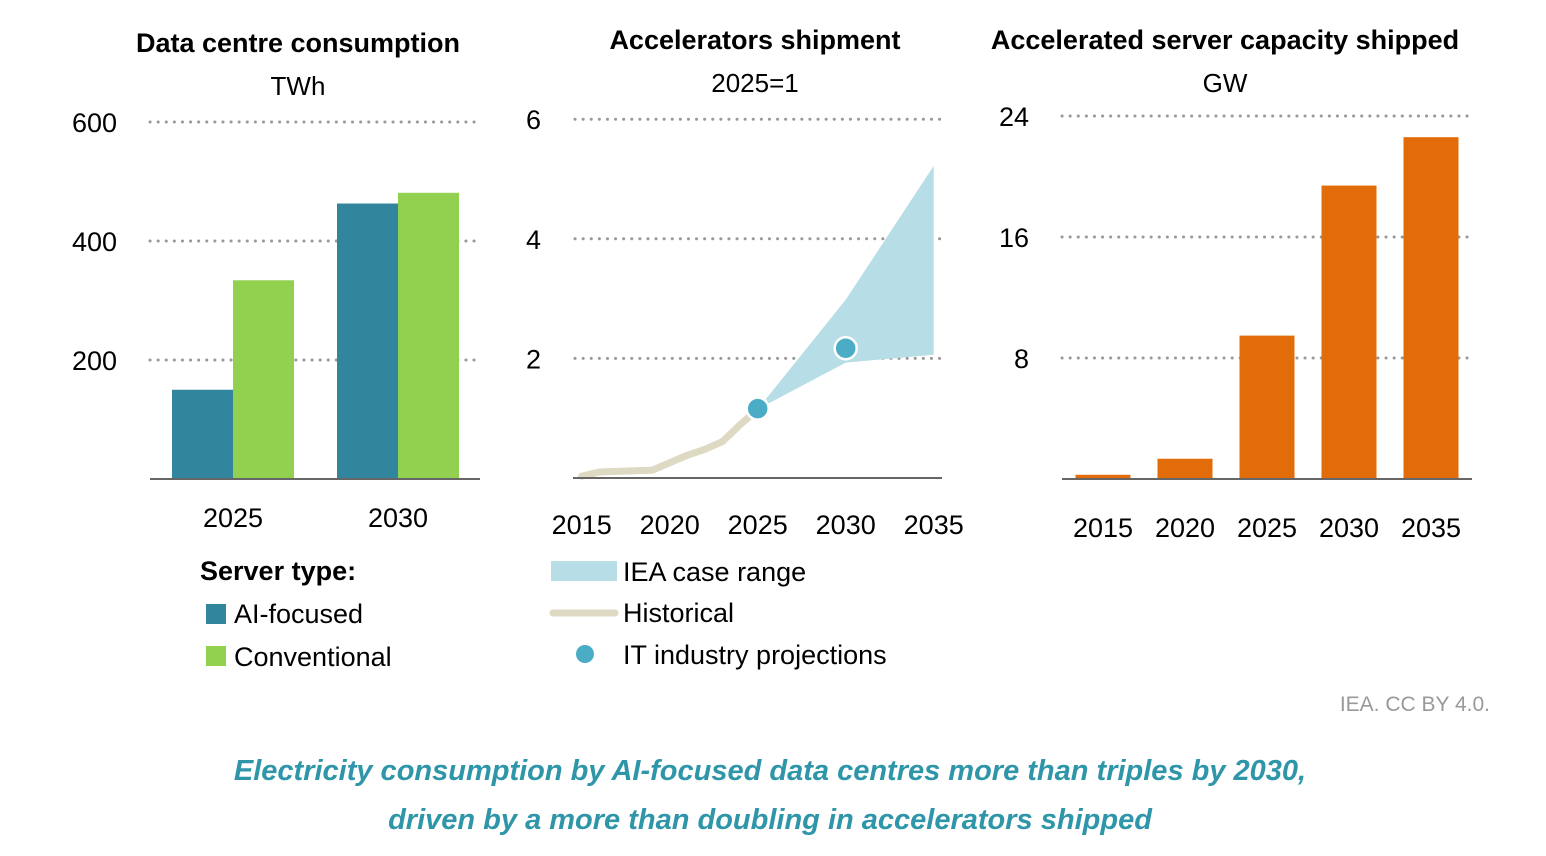  I want to click on legend-label-conventional: Conventional, so click(313, 657).